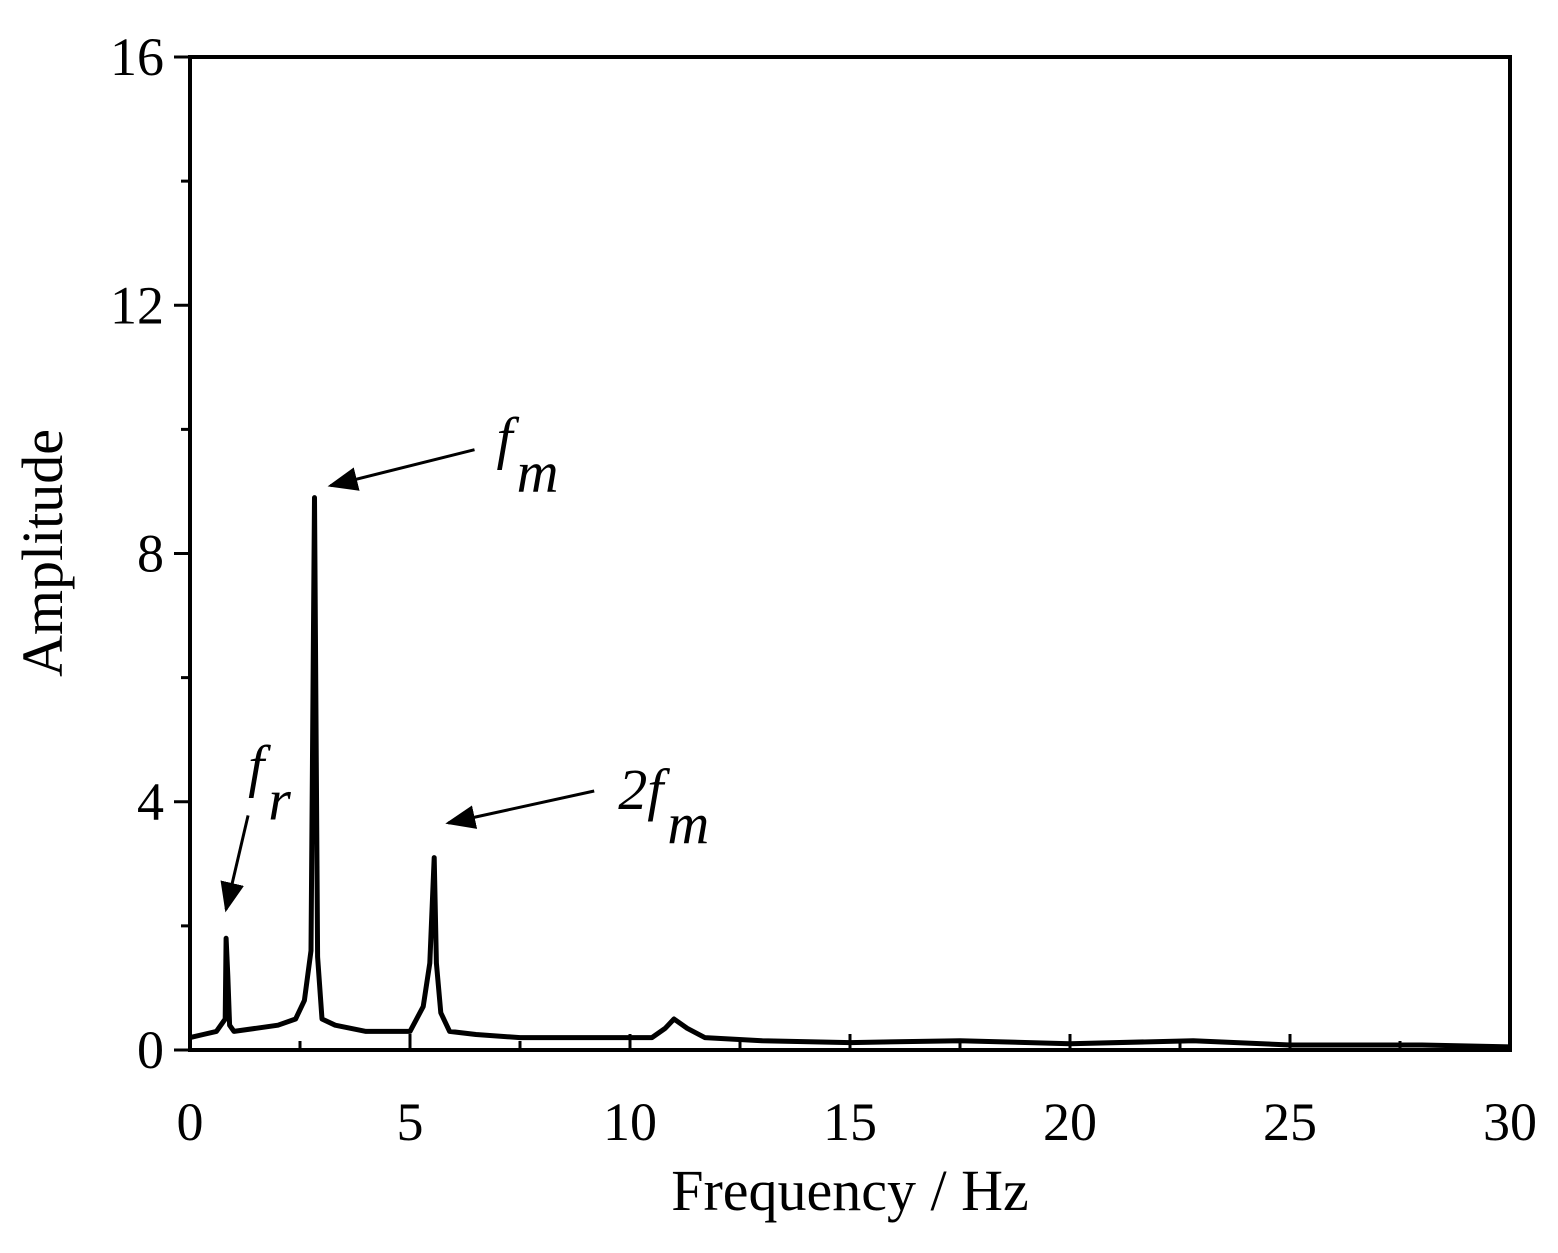  I want to click on x-tick-label: 20, so click(1070, 1122).